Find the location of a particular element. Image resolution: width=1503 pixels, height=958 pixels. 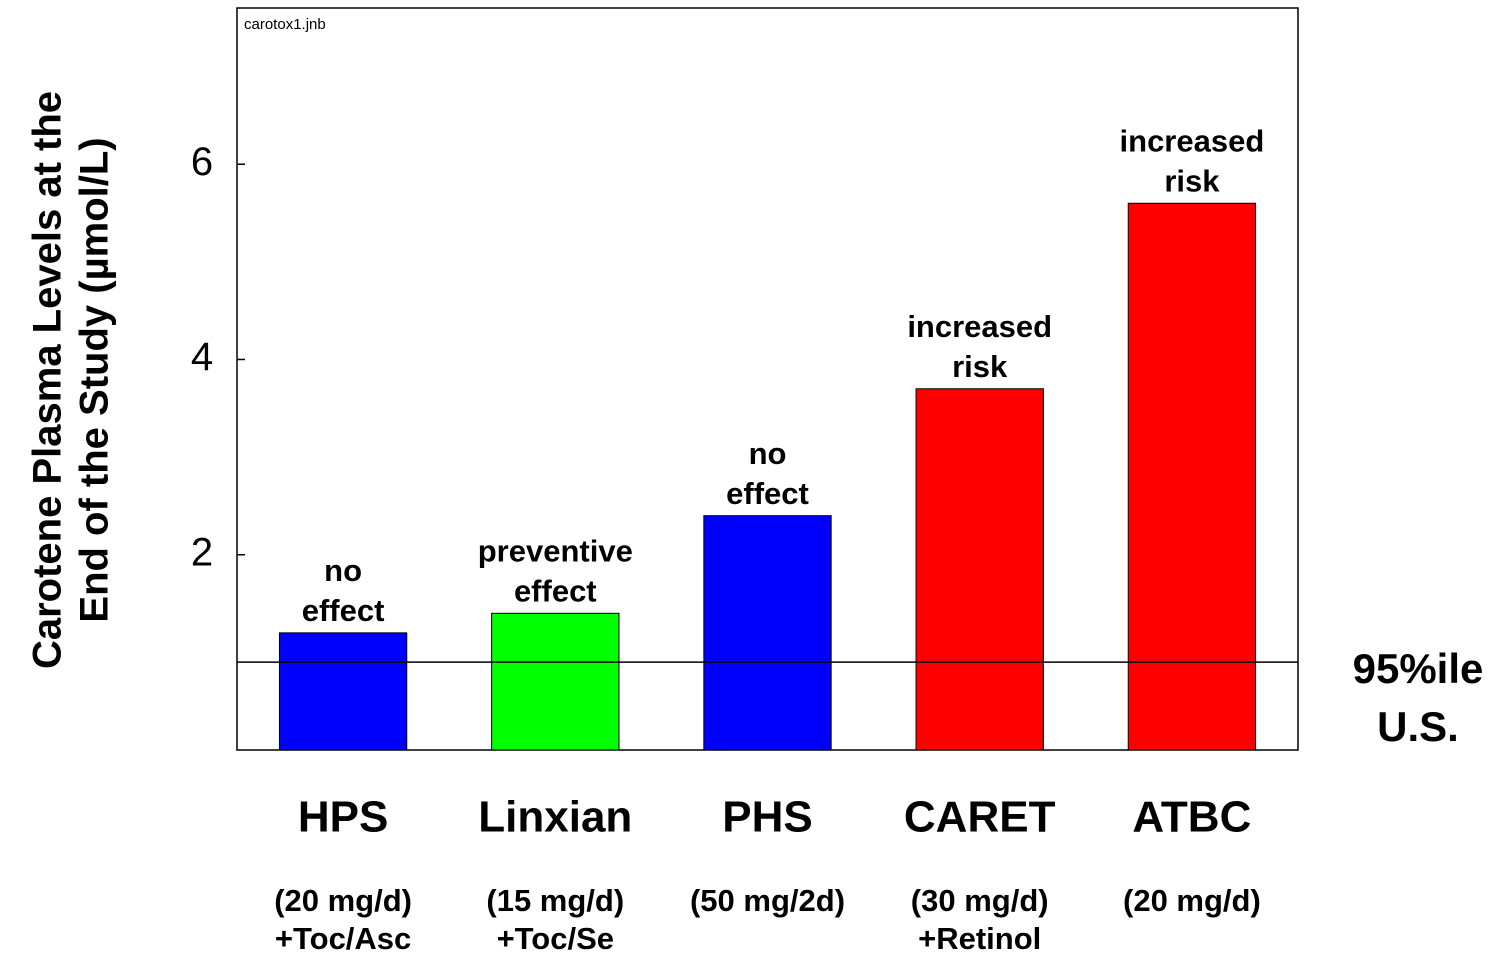

category-sublabel: +Retinol is located at coordinates (979, 938).